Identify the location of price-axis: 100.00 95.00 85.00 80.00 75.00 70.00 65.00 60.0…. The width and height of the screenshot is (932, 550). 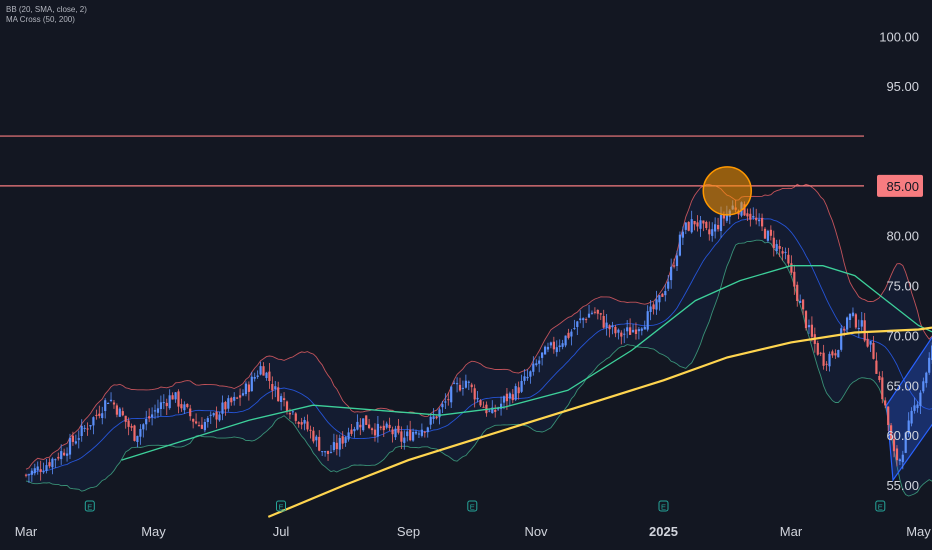
(900, 261).